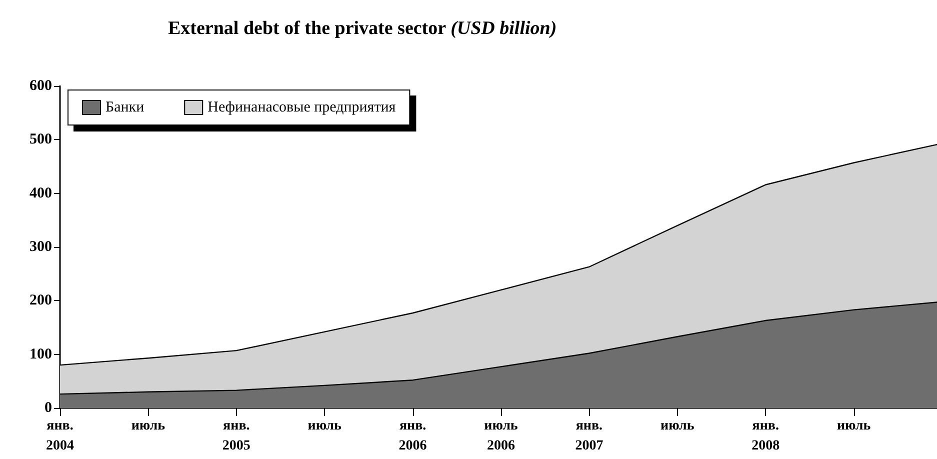 The height and width of the screenshot is (459, 937). Describe the element at coordinates (503, 28) in the screenshot. I see `chart-subtitle: (USD billion)` at that location.